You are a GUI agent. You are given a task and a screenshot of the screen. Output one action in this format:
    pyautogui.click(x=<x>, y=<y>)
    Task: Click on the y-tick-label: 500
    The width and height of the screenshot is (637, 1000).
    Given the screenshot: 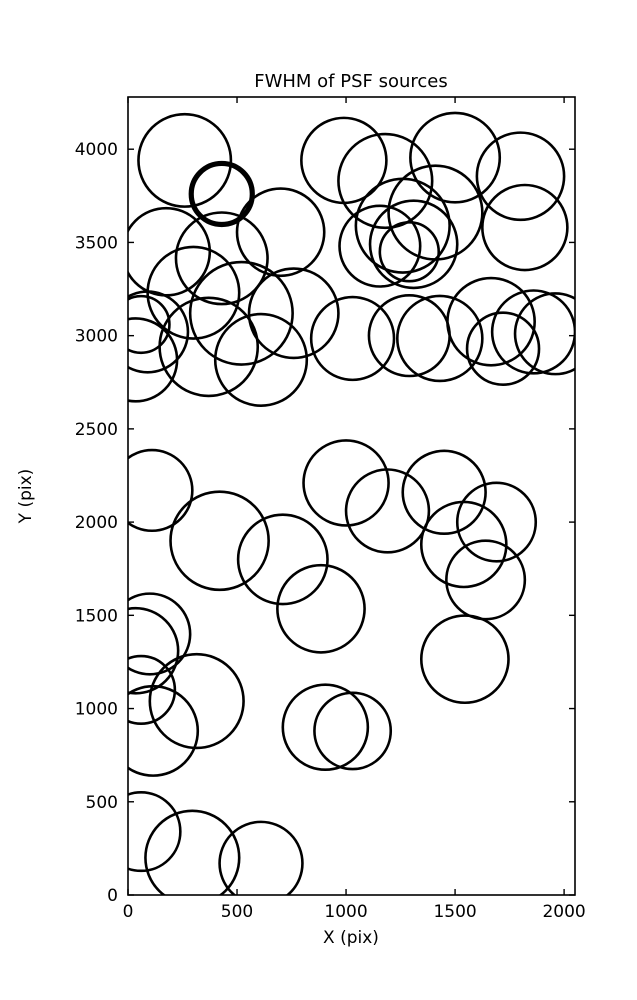 What is the action you would take?
    pyautogui.click(x=102, y=803)
    